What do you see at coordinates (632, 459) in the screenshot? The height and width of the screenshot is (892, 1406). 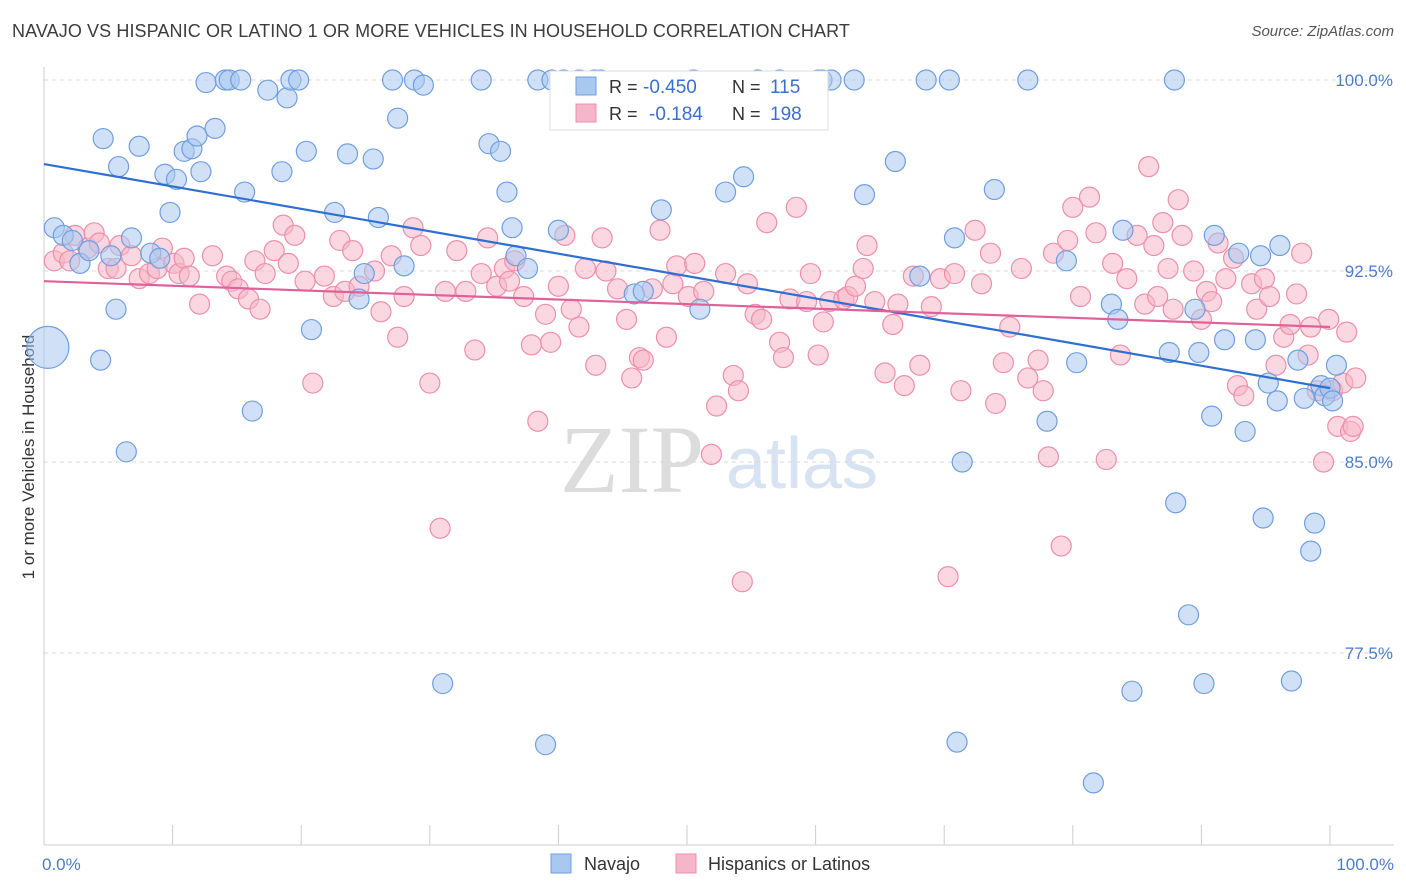 I see `watermark-zip: ZIP` at bounding box center [632, 459].